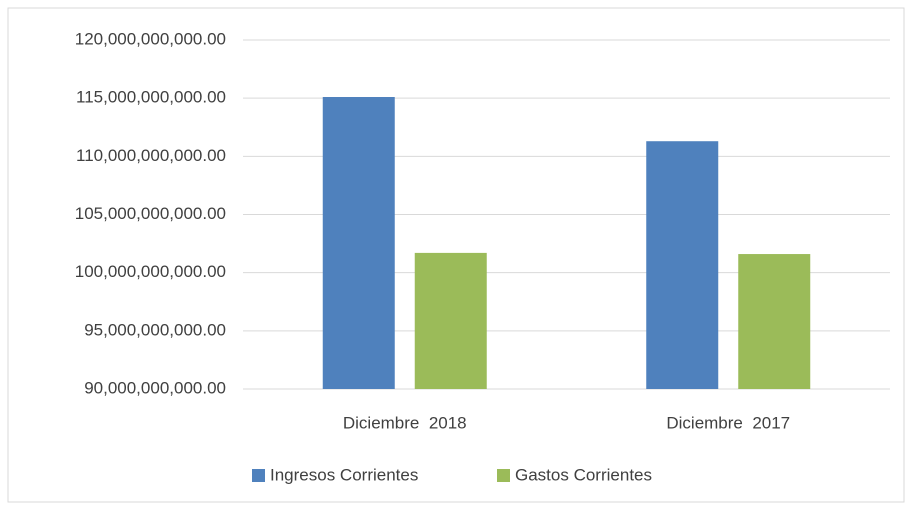  Describe the element at coordinates (151, 155) in the screenshot. I see `y-tick-label: 110,000,000,000.00` at that location.